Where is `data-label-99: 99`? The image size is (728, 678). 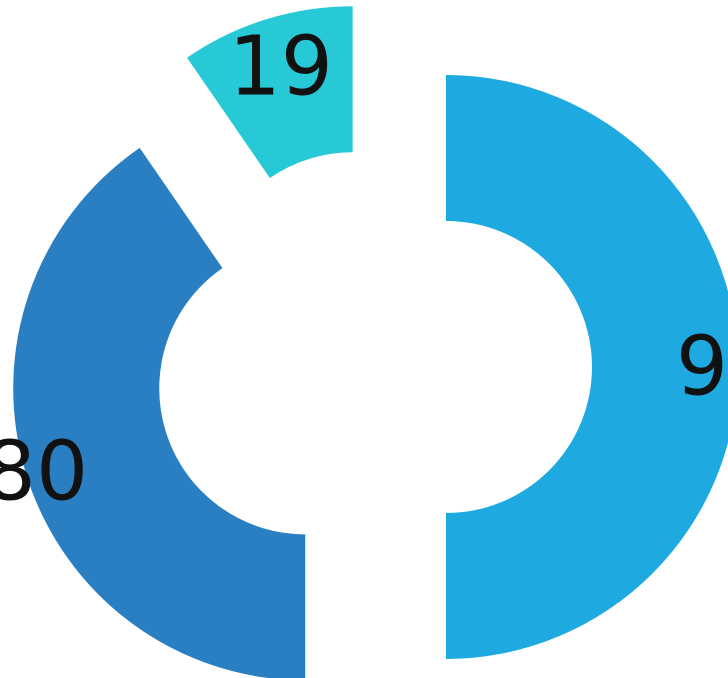 data-label-99: 99 is located at coordinates (702, 367).